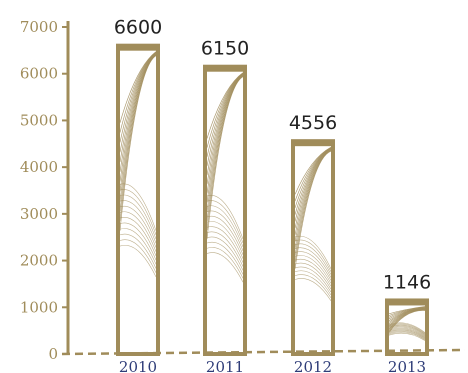 The width and height of the screenshot is (468, 373). What do you see at coordinates (138, 48) in the screenshot?
I see `bar-cap-2010` at bounding box center [138, 48].